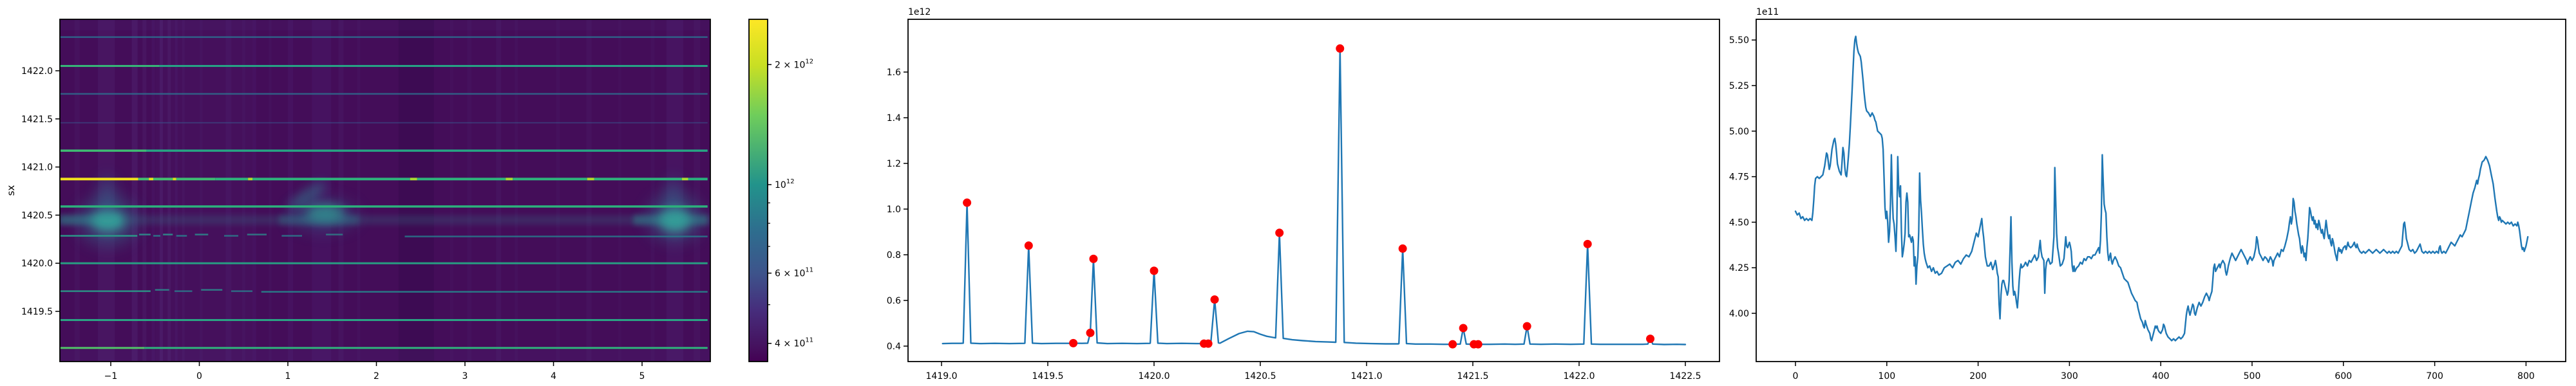 This screenshot has height=386, width=2576. I want to click on y-tick-label: 5.25, so click(1739, 86).